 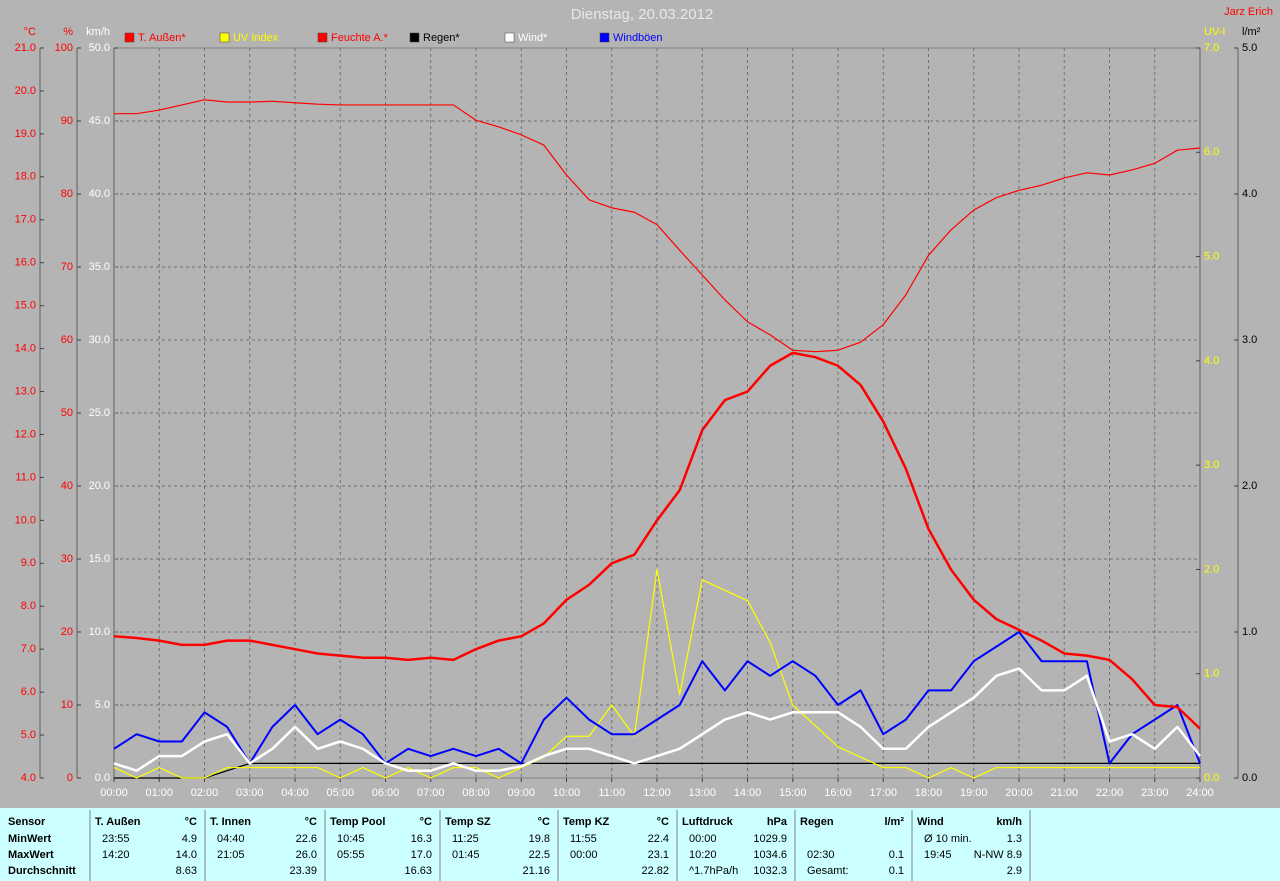 I want to click on y-tick-label: 30.0, so click(x=99, y=340).